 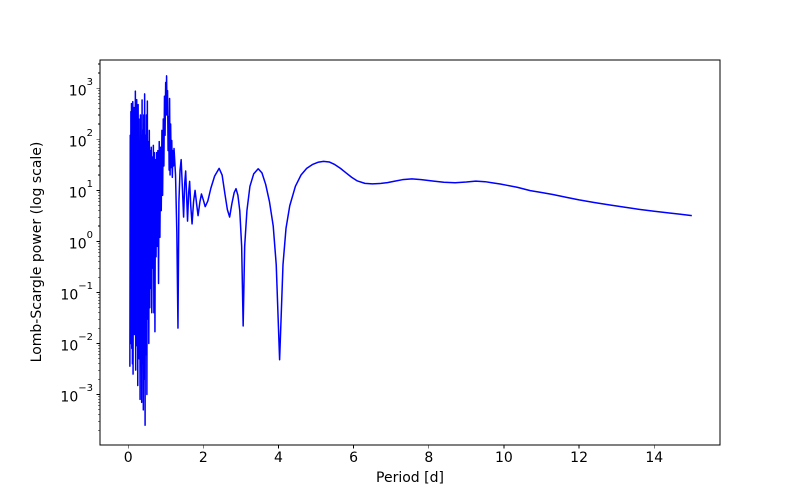 I want to click on x-tick-label: 0, so click(x=128, y=458).